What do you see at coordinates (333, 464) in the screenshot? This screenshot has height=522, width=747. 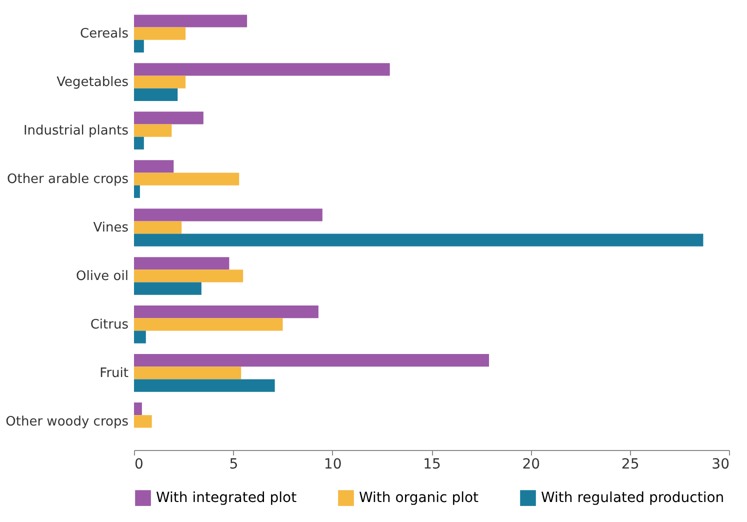 I see `x-tick-label: 10` at bounding box center [333, 464].